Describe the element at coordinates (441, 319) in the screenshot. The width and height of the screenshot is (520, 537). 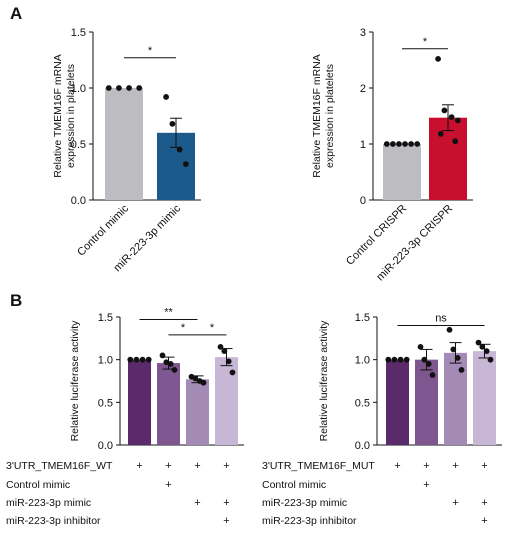
I see `significance-label: ns` at that location.